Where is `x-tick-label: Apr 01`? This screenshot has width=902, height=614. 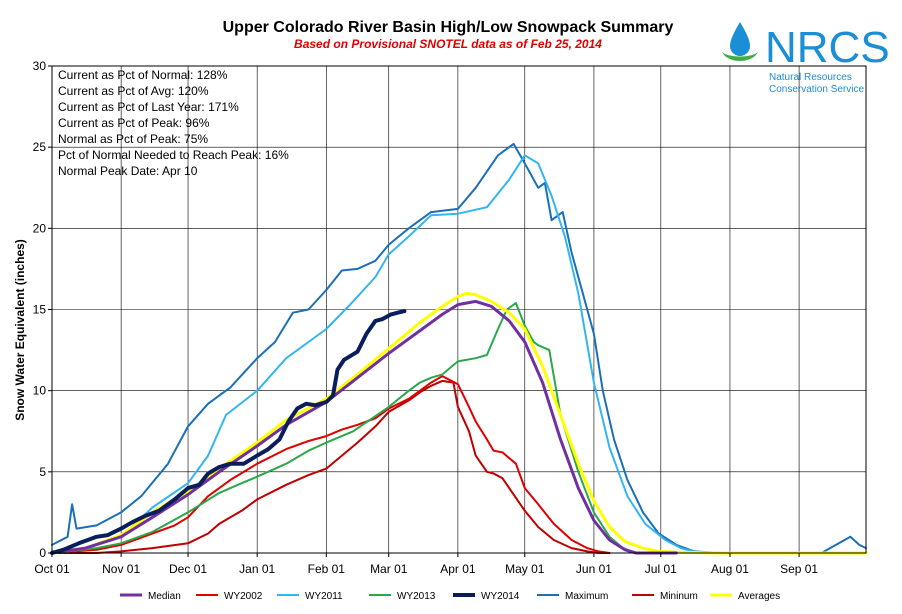 x-tick-label: Apr 01 is located at coordinates (458, 569).